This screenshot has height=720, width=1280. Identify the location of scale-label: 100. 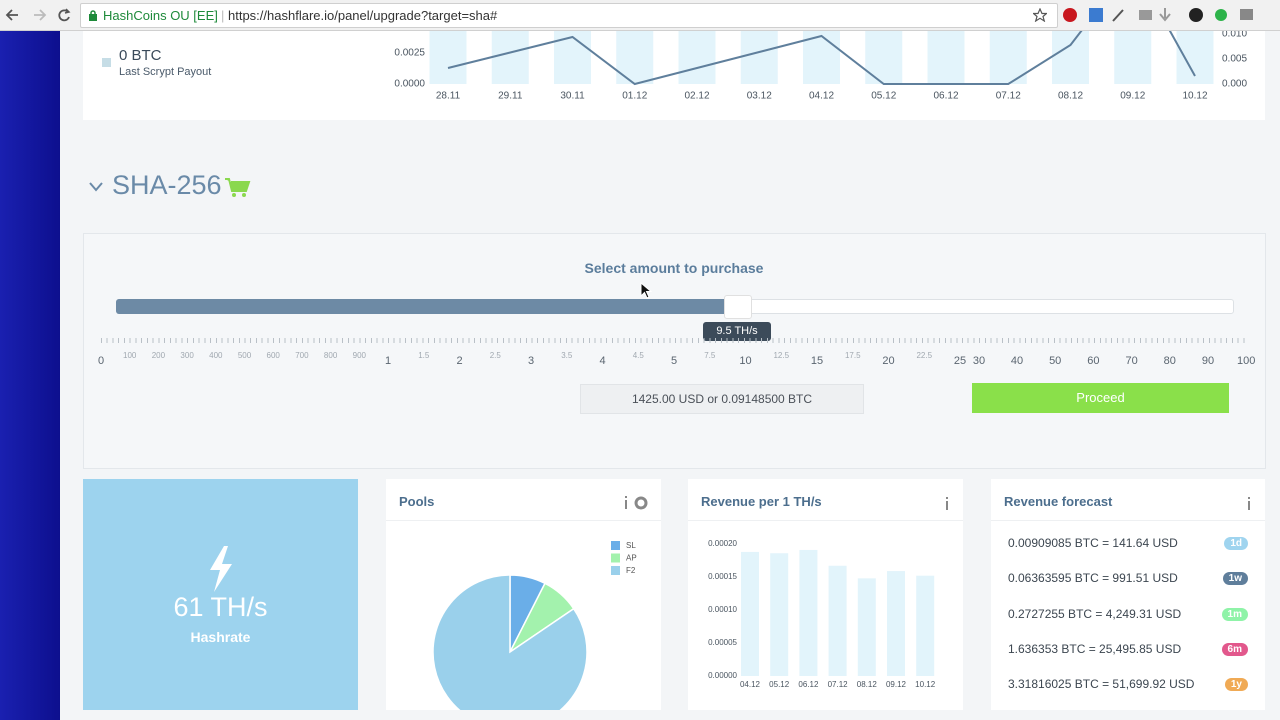
(1246, 361).